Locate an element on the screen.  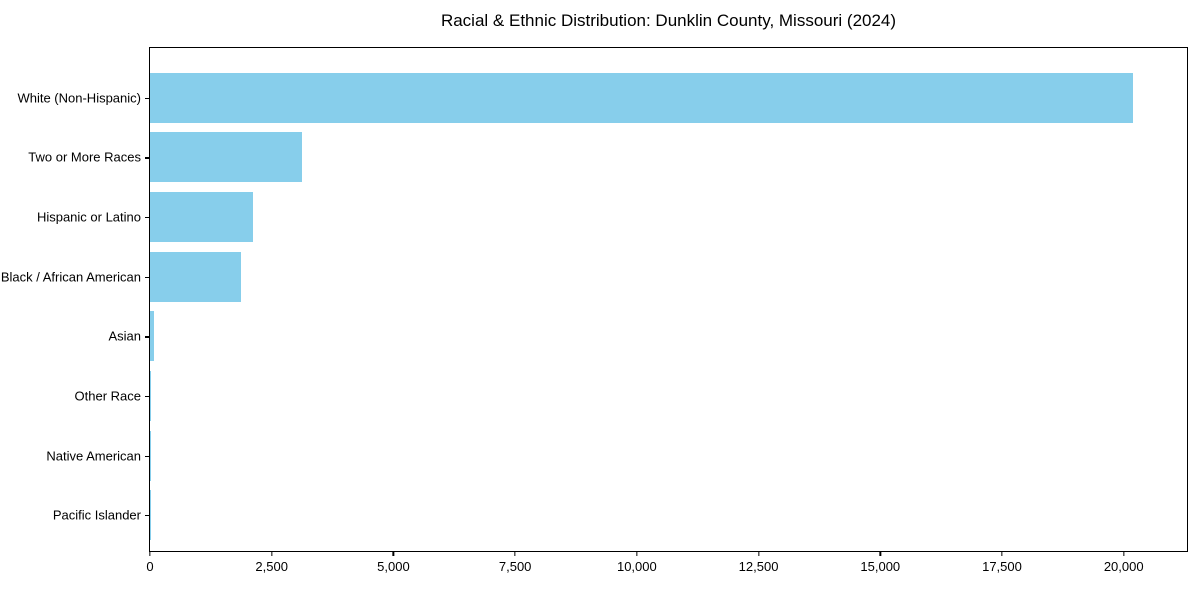
x-axis-tick-label: 15,000 is located at coordinates (880, 566).